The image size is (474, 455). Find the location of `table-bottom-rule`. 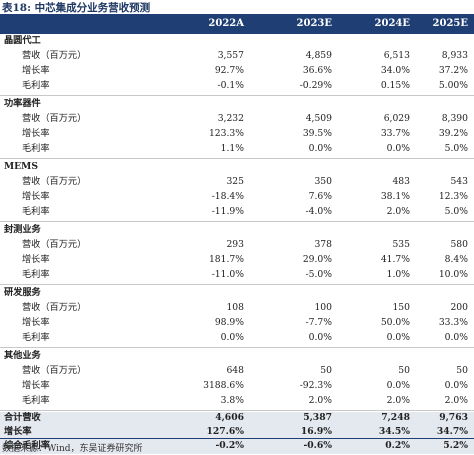

table-bottom-rule is located at coordinates (237, 438).